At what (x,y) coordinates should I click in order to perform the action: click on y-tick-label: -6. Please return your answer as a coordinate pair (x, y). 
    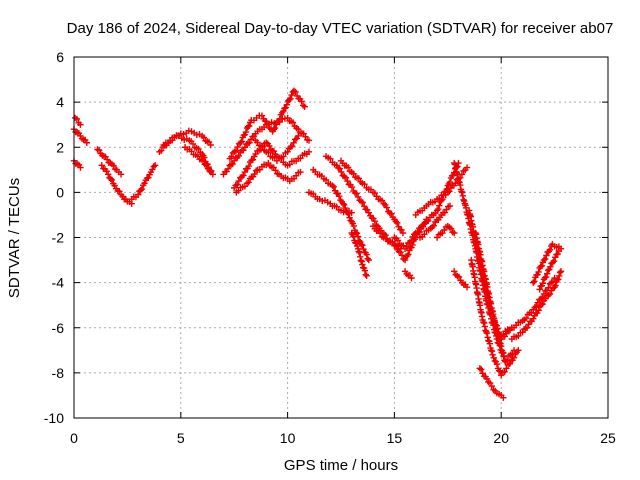
    Looking at the image, I should click on (58, 328).